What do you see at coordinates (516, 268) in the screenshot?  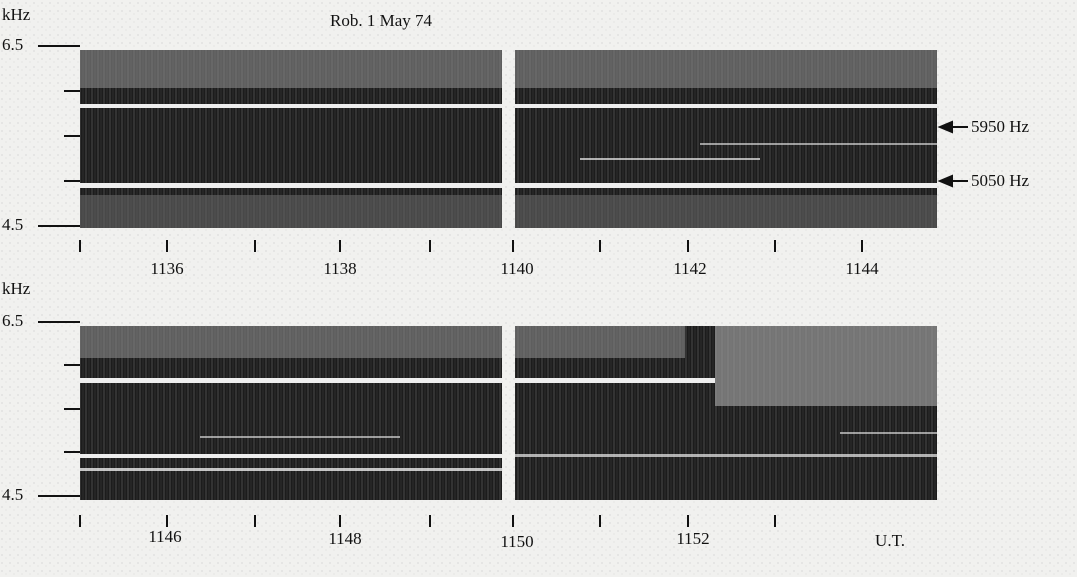 I see `x-label: 1140` at bounding box center [516, 268].